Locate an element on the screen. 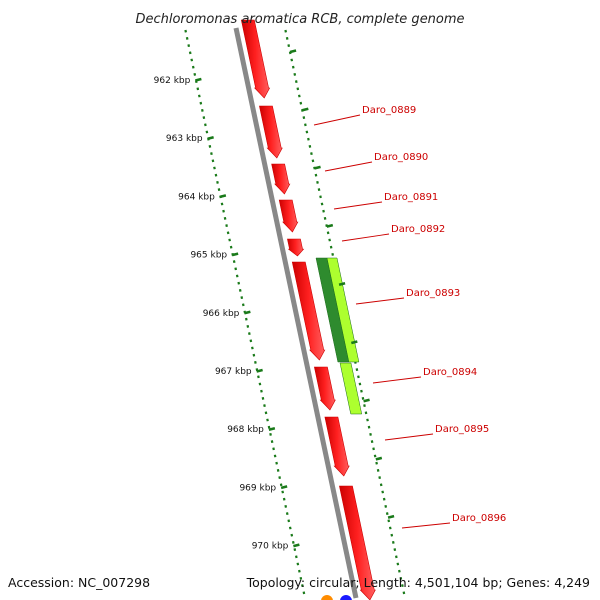 The width and height of the screenshot is (600, 600). accession-text: Accession: NC_007298 is located at coordinates (79, 582).